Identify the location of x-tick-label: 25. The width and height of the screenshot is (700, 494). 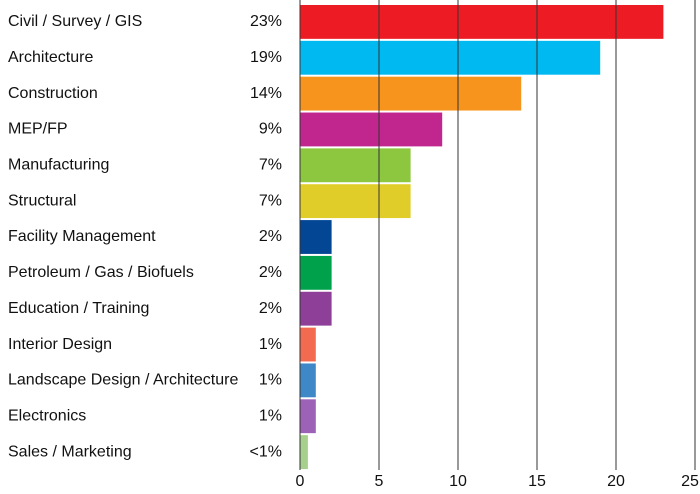
(690, 481).